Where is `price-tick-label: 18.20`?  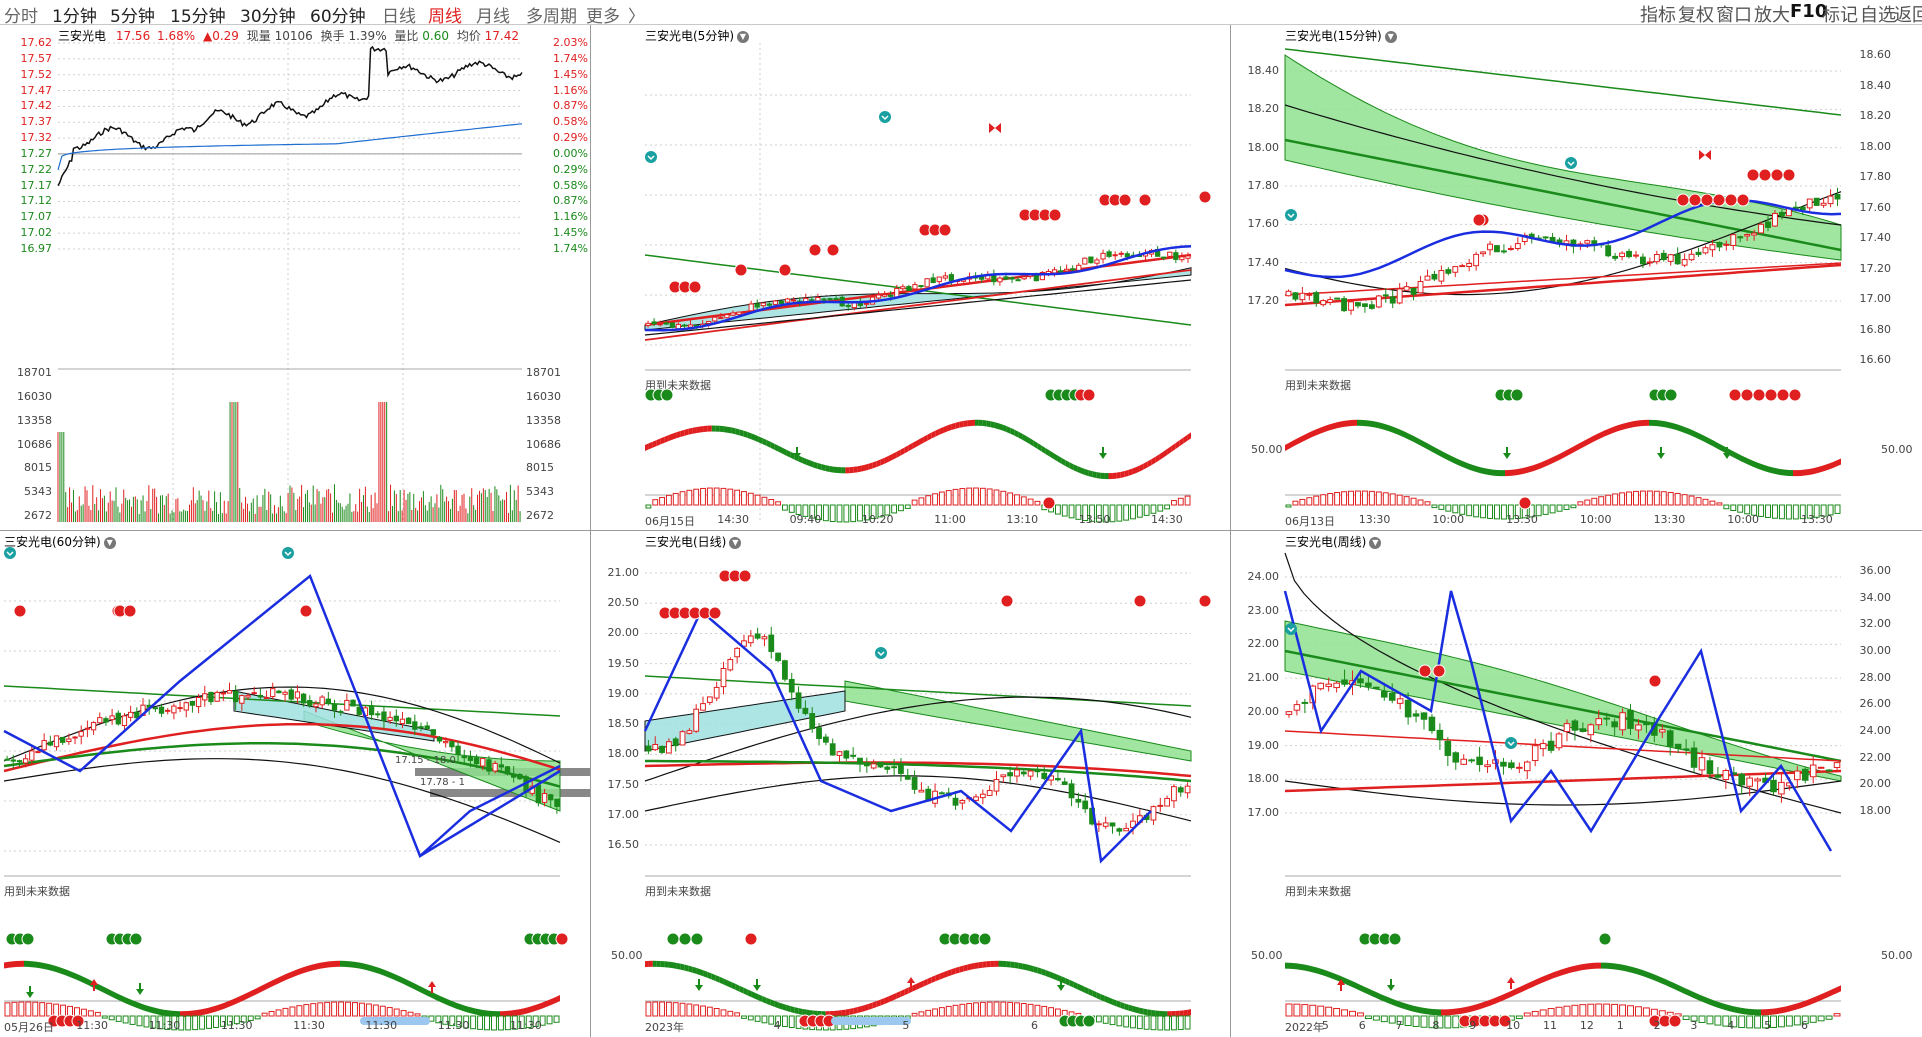
price-tick-label: 18.20 is located at coordinates (1263, 109).